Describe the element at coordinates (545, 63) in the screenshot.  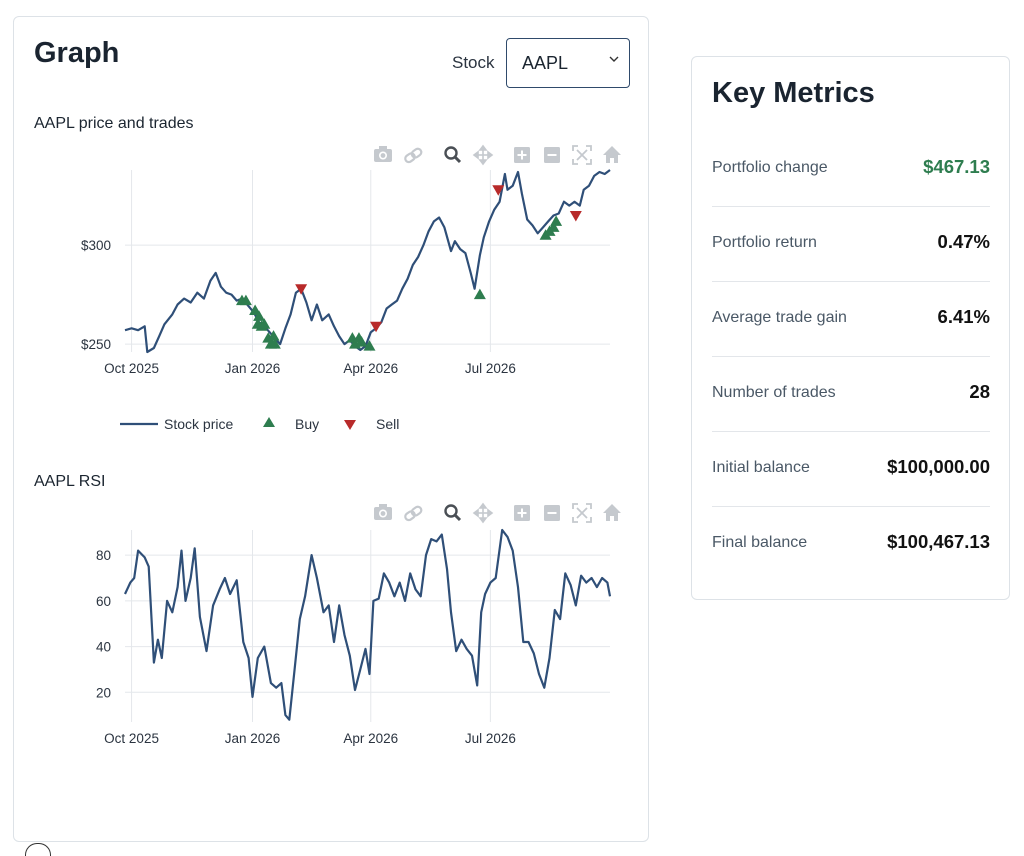
I see `stock-select-value: AAPL` at that location.